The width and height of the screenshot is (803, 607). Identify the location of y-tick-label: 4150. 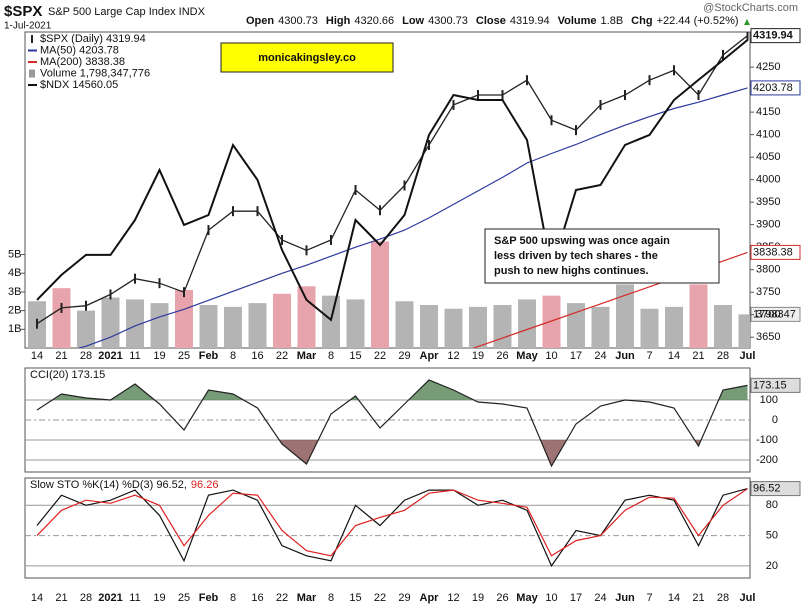
(768, 112).